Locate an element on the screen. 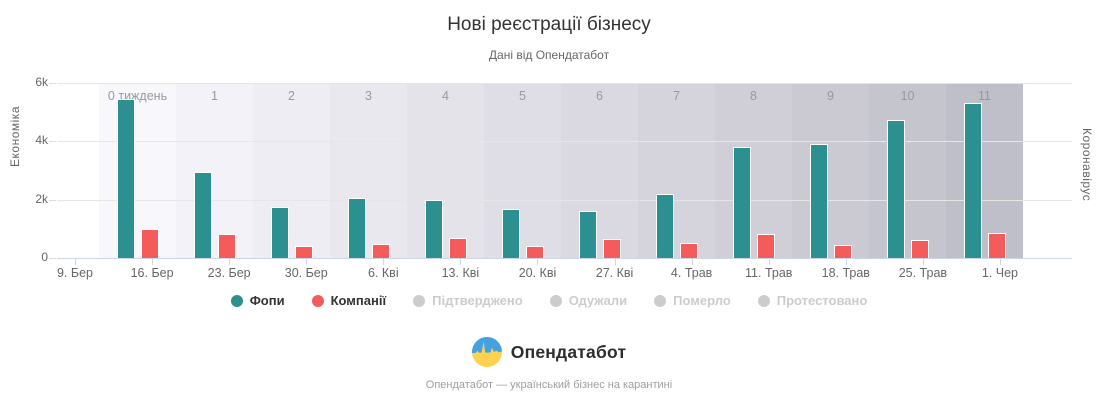 The width and height of the screenshot is (1098, 402). bar-Фопи-16. Бер is located at coordinates (125, 178).